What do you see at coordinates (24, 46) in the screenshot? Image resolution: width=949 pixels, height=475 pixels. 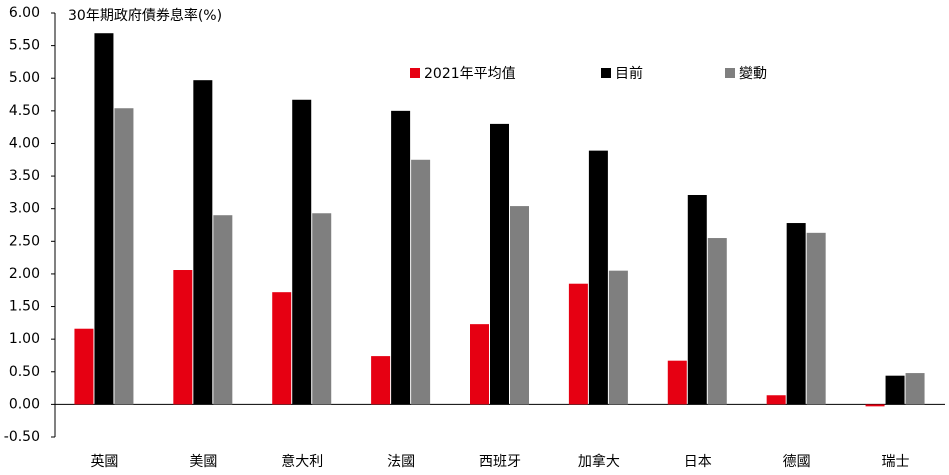 I see `y-tick-label: 5.50` at bounding box center [24, 46].